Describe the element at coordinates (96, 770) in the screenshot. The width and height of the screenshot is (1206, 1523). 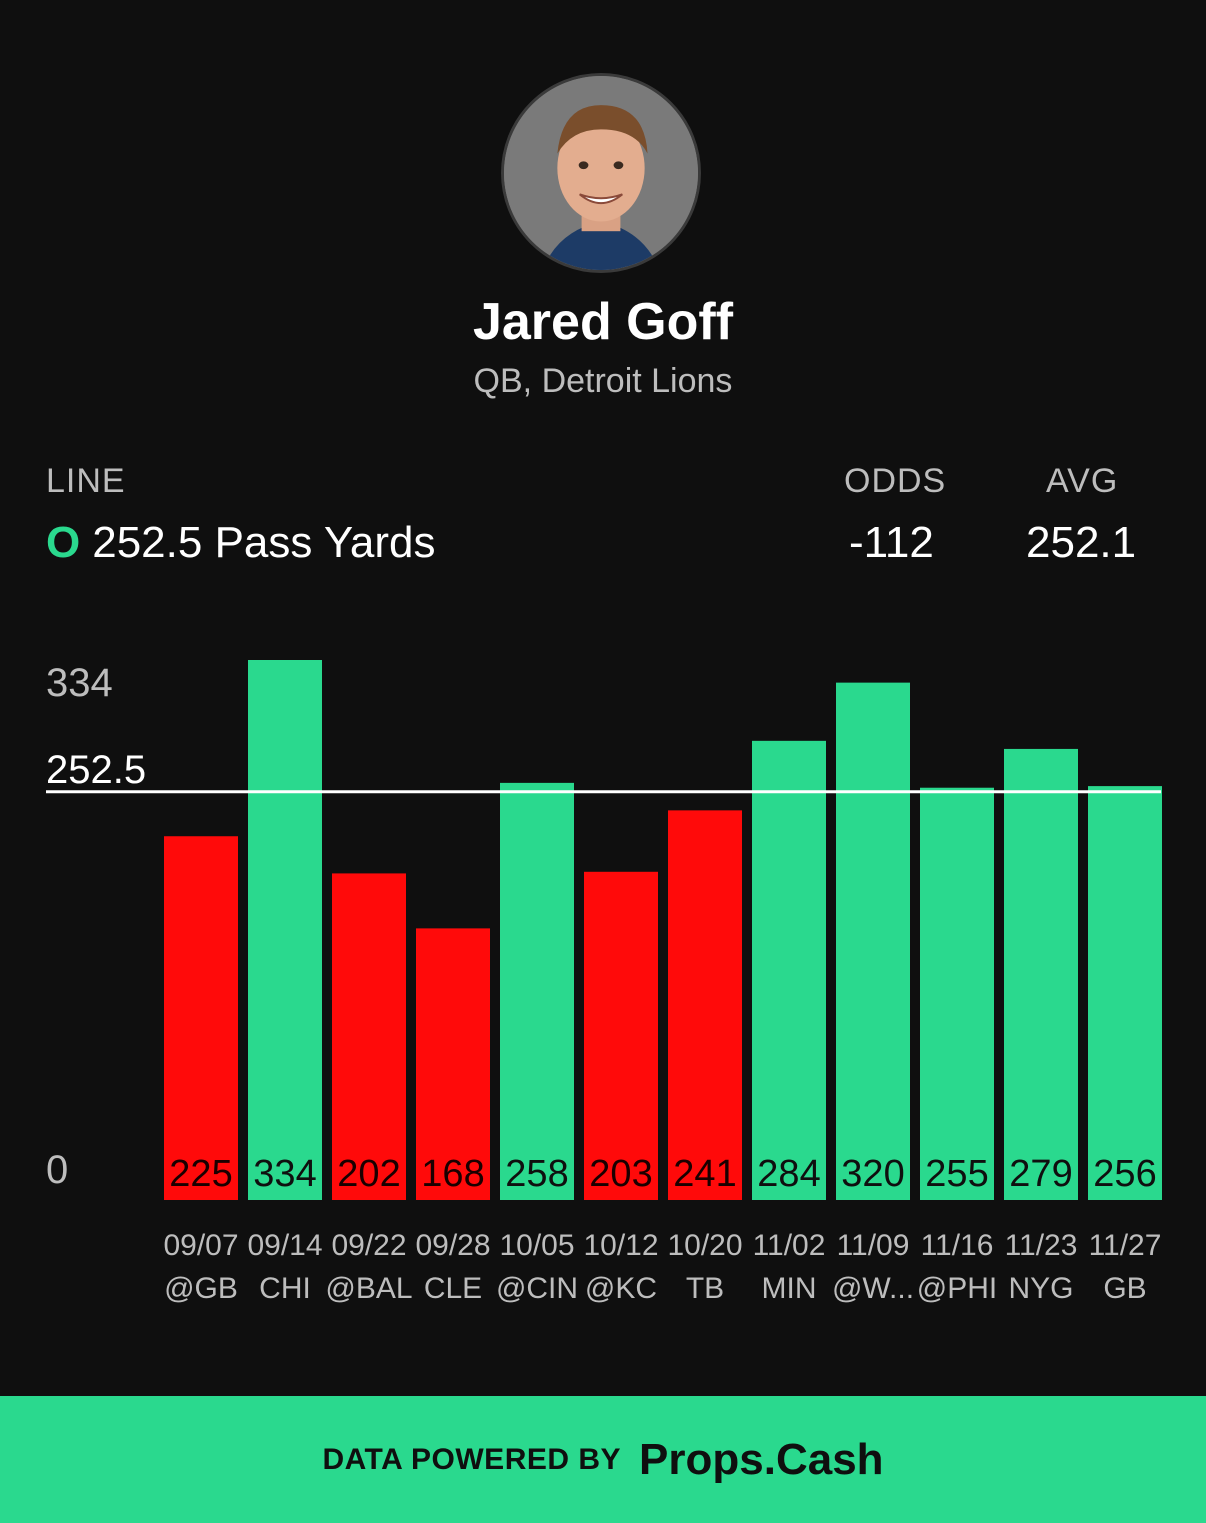
I see `line-value-label: 252.5` at that location.